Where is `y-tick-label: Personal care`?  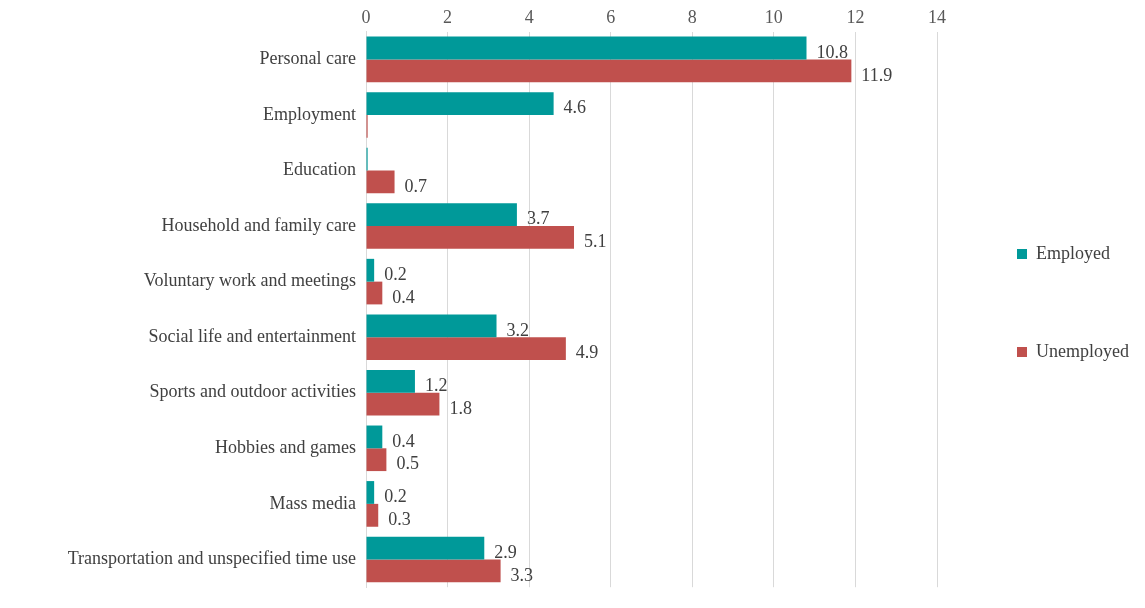 y-tick-label: Personal care is located at coordinates (308, 58).